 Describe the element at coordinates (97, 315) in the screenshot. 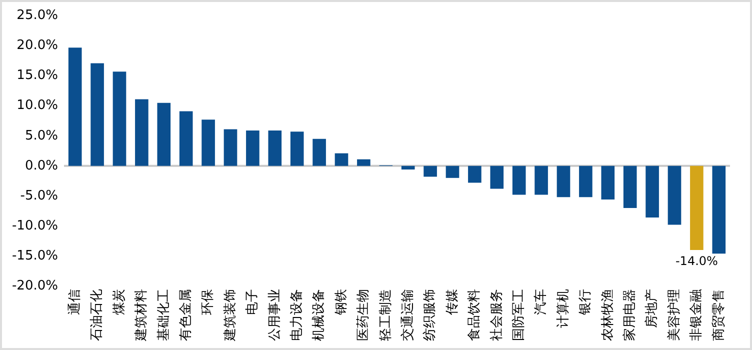

I see `x-tick-label: 石油石化` at that location.